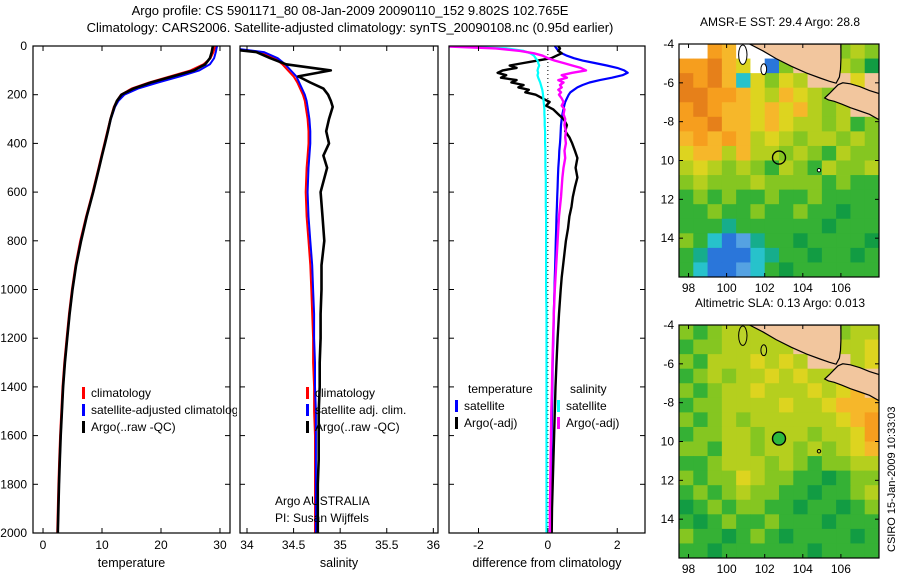 The height and width of the screenshot is (580, 900). What do you see at coordinates (13, 484) in the screenshot?
I see `svg-text: 1800` at bounding box center [13, 484].